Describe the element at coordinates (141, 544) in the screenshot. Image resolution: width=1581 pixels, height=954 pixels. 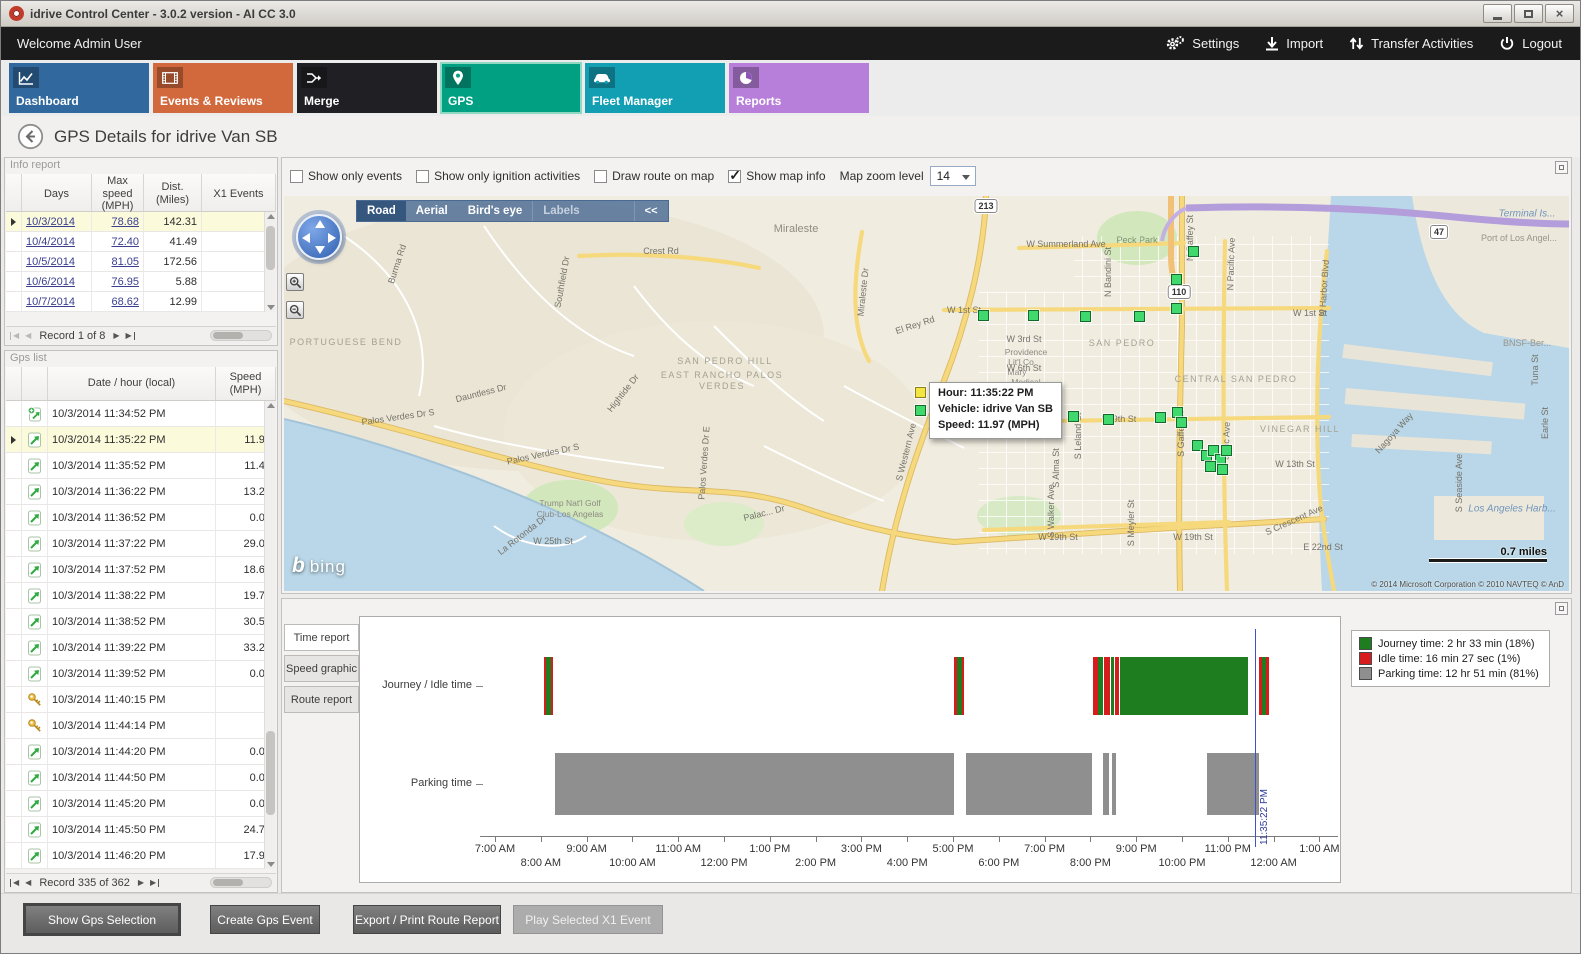
I see `gps-list-row: 10/3/2014 11:37:22 PM 29.05` at that location.